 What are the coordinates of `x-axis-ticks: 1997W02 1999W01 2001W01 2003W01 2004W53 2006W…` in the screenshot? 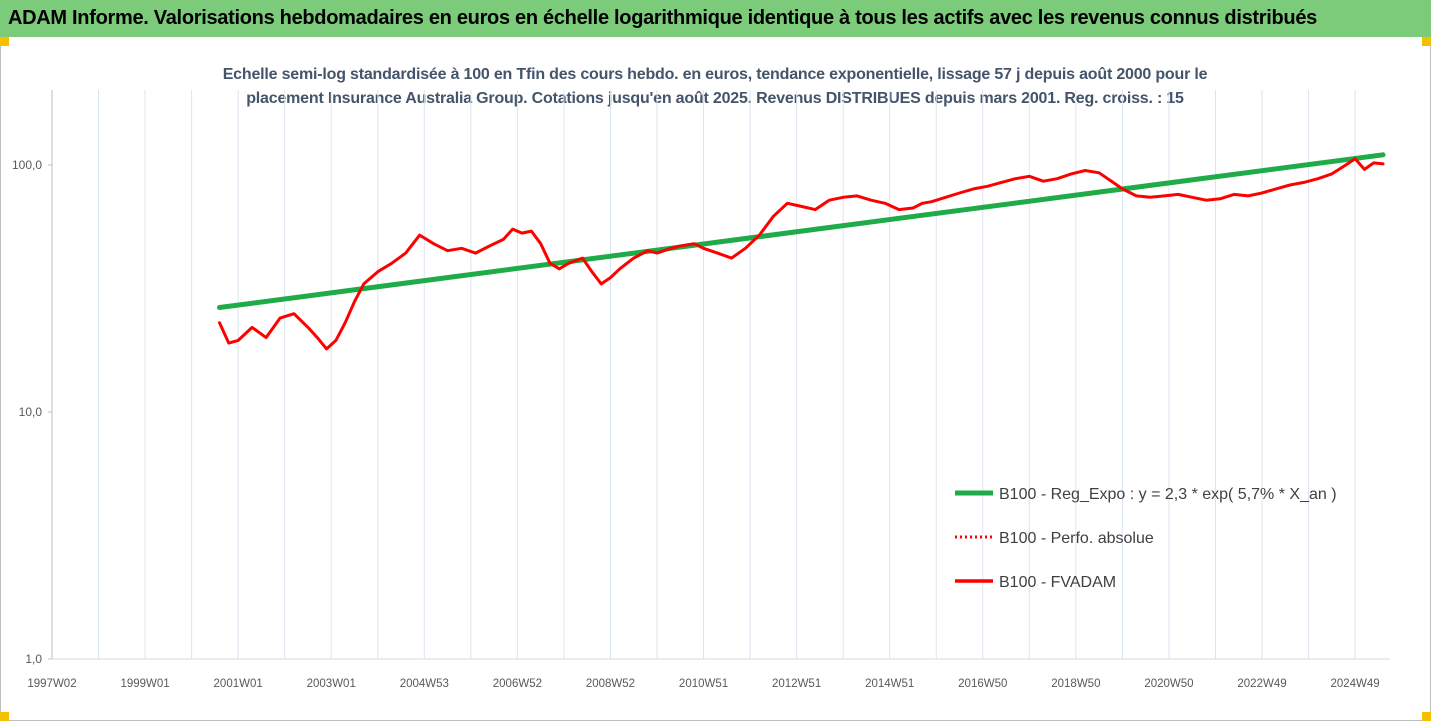 It's located at (703, 684).